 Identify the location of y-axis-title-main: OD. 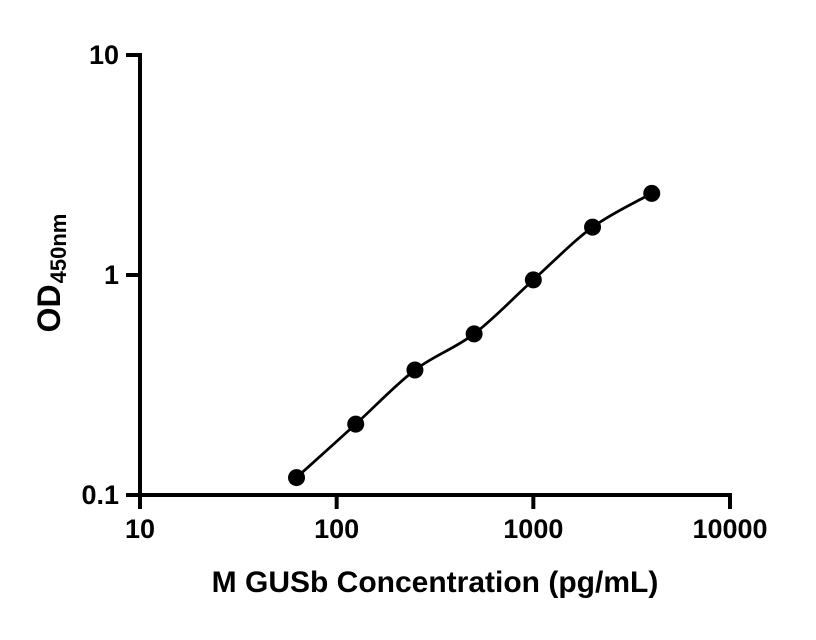
(49, 308).